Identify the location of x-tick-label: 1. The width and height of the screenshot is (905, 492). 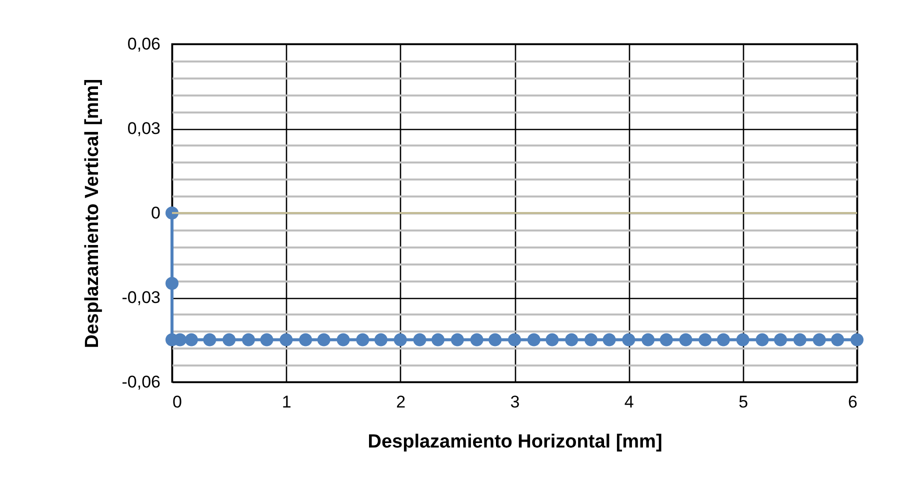
(287, 402).